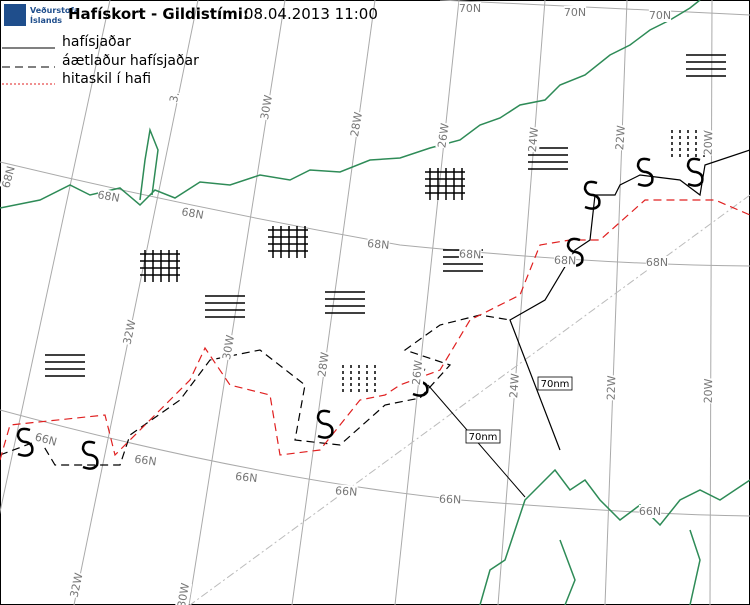  Describe the element at coordinates (158, 14) in the screenshot. I see `map-title: Hafískort - Gildistími:` at that location.